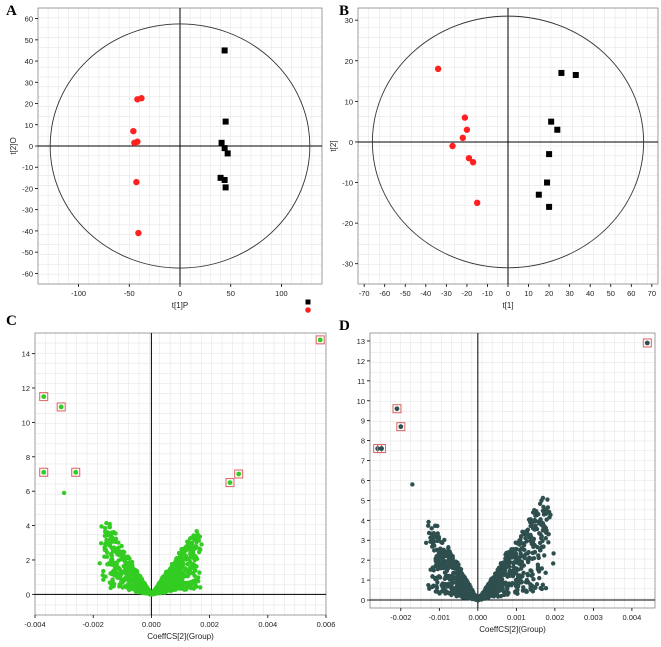  Describe the element at coordinates (11, 321) in the screenshot. I see `panel-letter-c: C` at that location.